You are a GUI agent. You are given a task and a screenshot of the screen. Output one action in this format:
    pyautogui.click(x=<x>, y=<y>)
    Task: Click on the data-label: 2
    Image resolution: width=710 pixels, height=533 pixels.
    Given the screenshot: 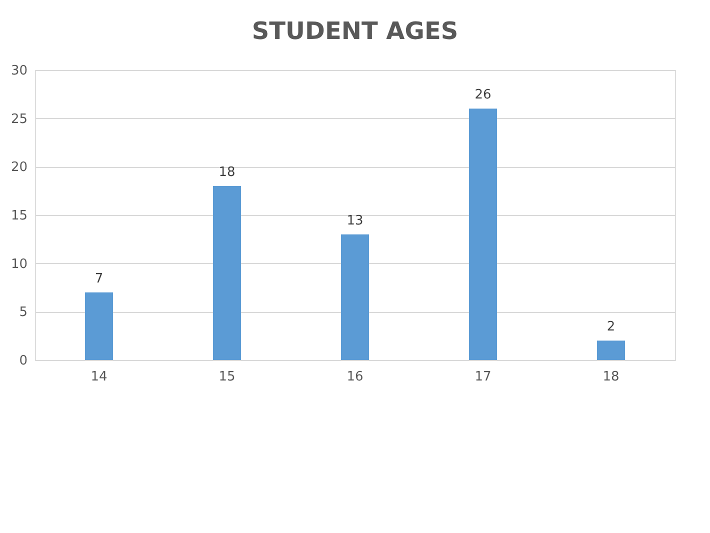 What is the action you would take?
    pyautogui.click(x=611, y=327)
    